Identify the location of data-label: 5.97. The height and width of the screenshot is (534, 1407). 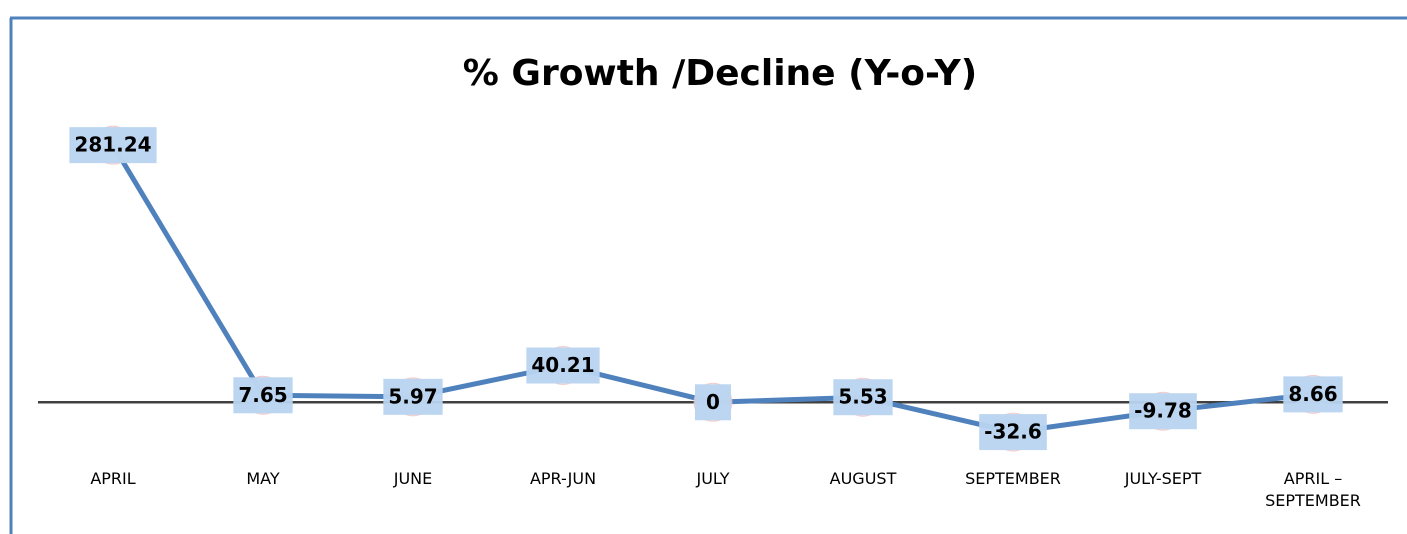
(412, 396).